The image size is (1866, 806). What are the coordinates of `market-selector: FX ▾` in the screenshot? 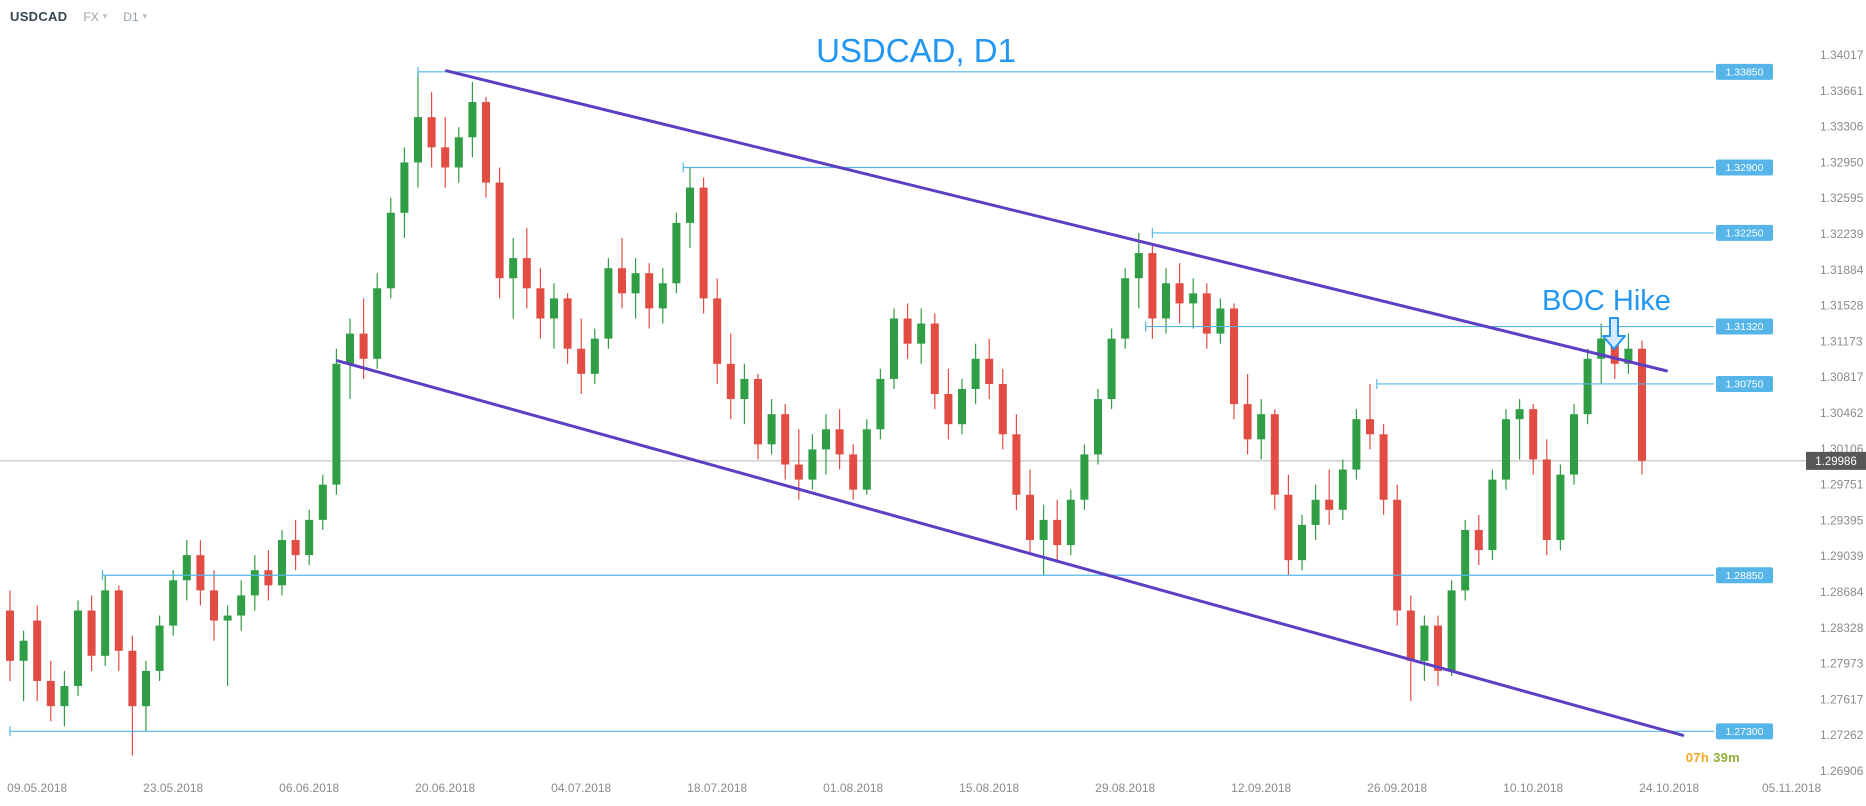 It's located at (95, 17).